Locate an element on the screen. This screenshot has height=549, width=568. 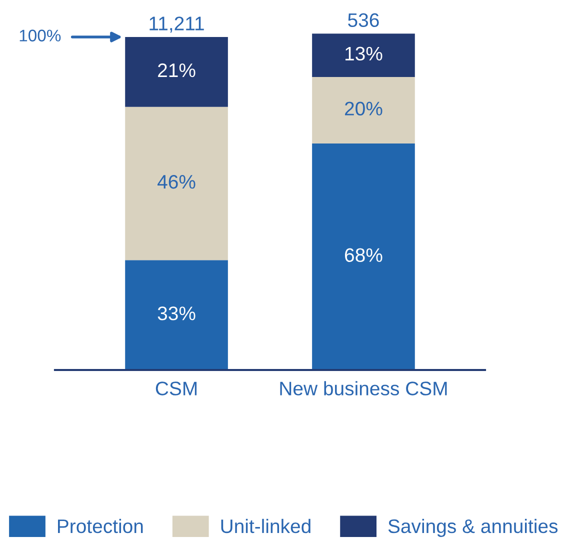
data-label: 46% is located at coordinates (177, 181).